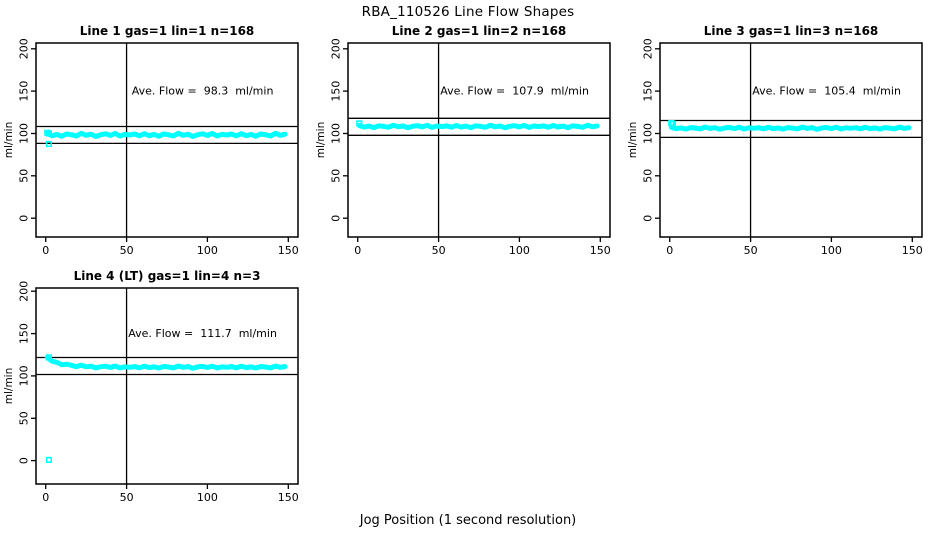  I want to click on ave-flow-annotation: Ave. Flow = 105.4 ml/min, so click(826, 91).